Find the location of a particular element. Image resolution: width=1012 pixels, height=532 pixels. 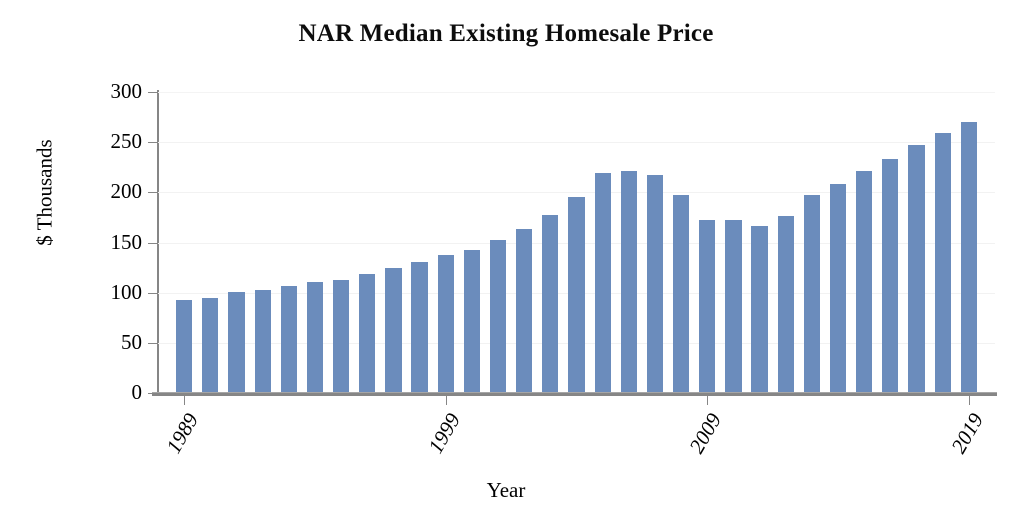

y-axis-label: 250 is located at coordinates (71, 141).